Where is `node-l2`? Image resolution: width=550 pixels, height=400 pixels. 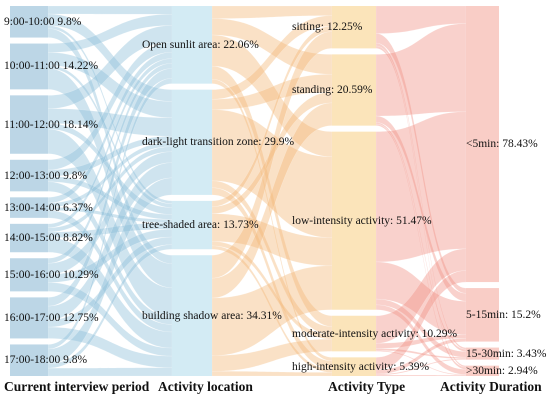 node-l2 is located at coordinates (192, 142).